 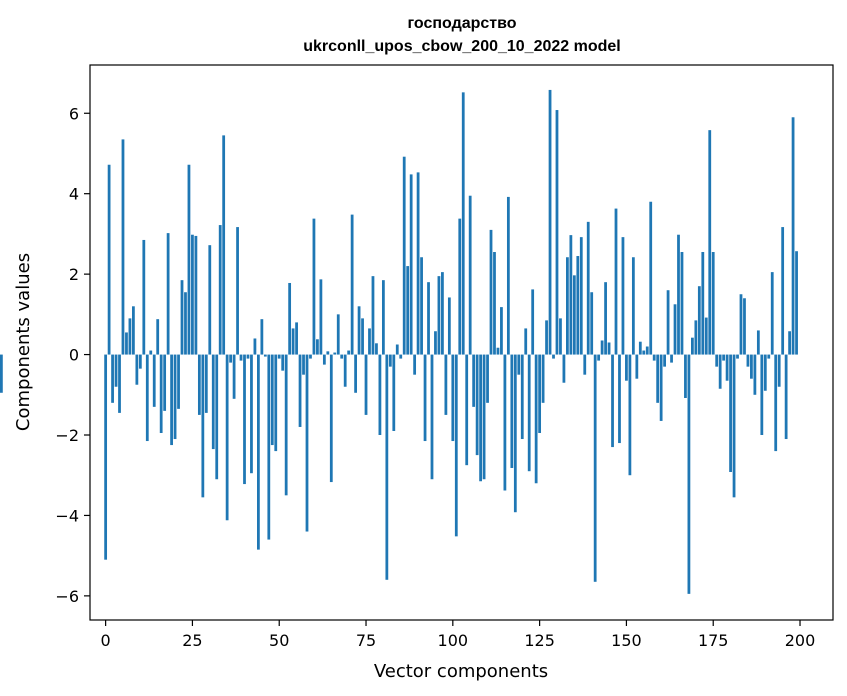 What do you see at coordinates (74, 113) in the screenshot?
I see `y-tick-label: 6` at bounding box center [74, 113].